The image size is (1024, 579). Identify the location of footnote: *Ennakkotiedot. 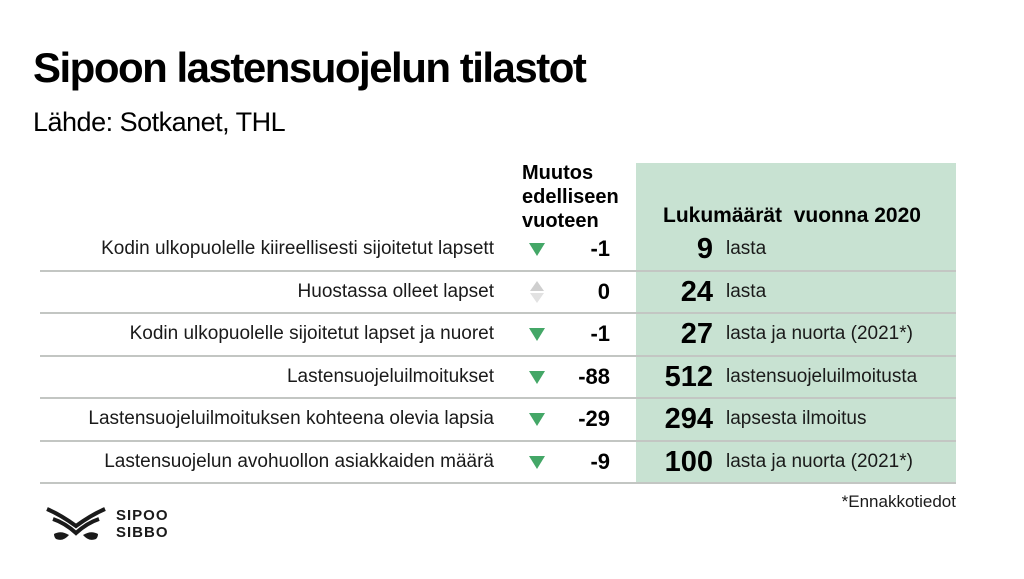
(898, 501).